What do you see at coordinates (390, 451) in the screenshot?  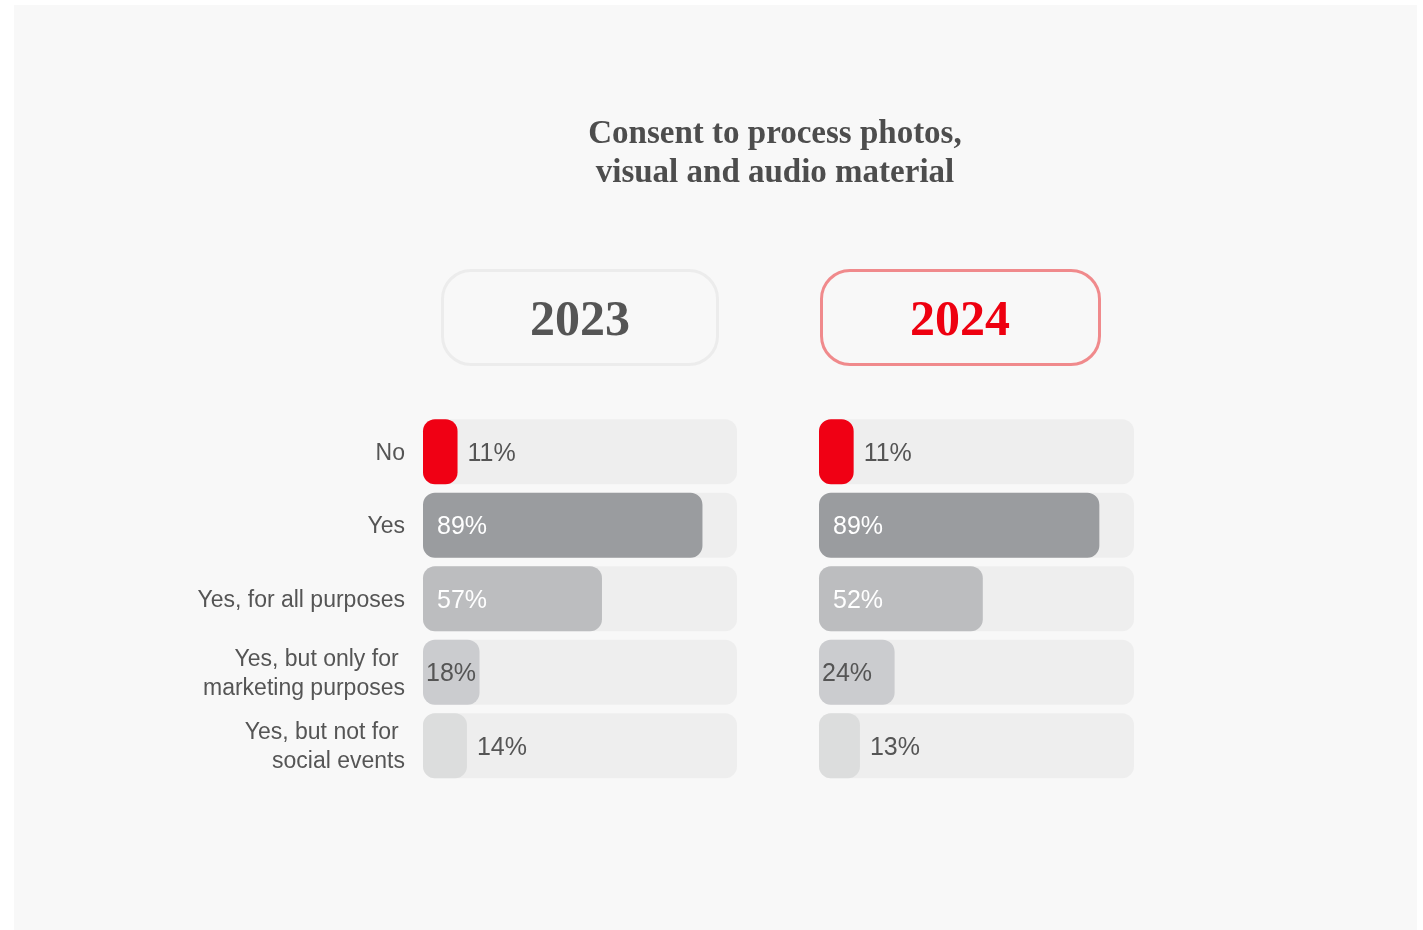 I see `y-tick-label: No` at bounding box center [390, 451].